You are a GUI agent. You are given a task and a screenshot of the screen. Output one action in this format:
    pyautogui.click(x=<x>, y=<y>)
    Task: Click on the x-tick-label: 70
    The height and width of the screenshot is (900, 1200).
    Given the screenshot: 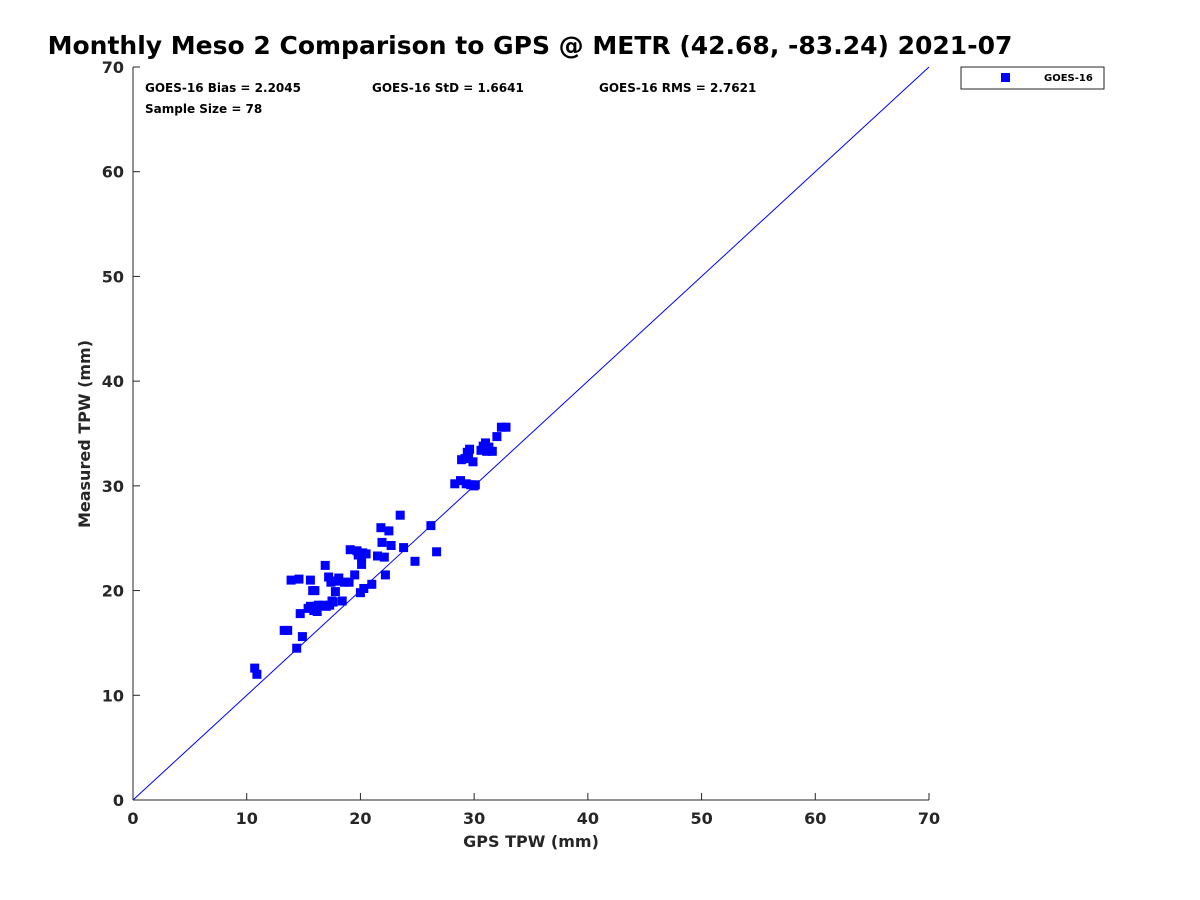 What is the action you would take?
    pyautogui.click(x=929, y=818)
    